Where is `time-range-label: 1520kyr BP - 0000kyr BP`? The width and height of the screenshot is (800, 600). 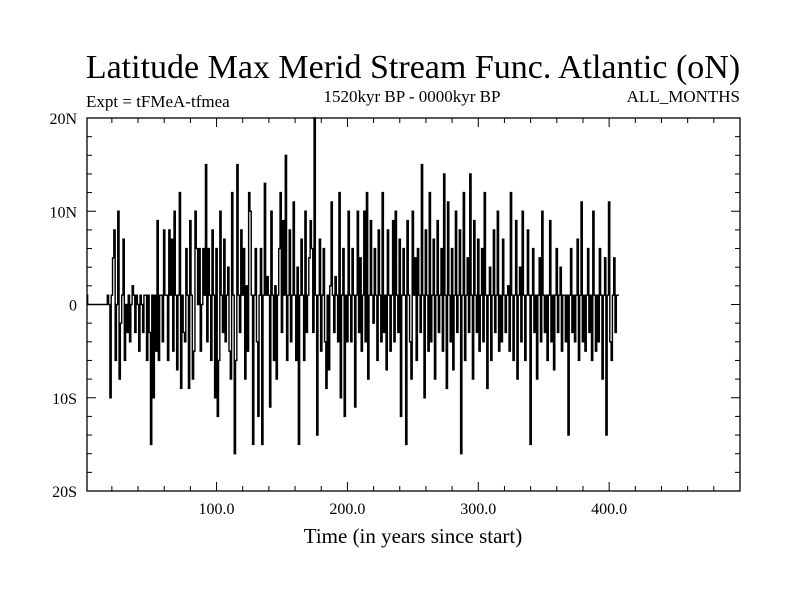 time-range-label: 1520kyr BP - 0000kyr BP is located at coordinates (412, 96).